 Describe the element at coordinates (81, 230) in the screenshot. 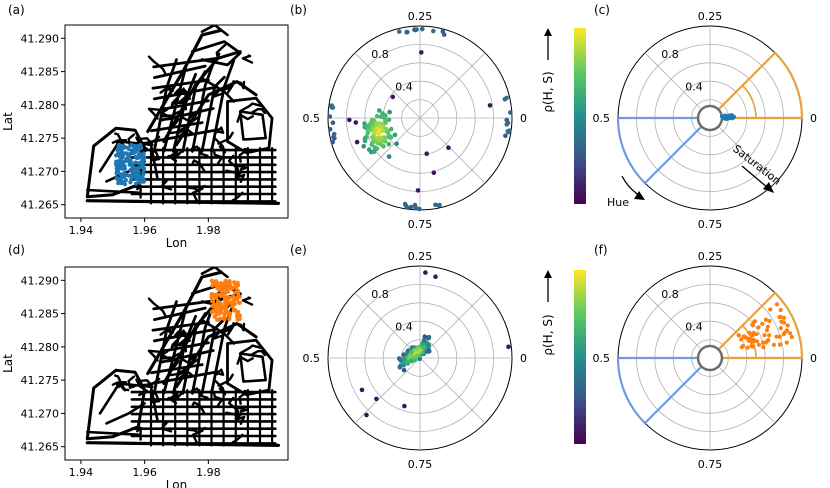

I see `x-tick-label: 1.94` at that location.